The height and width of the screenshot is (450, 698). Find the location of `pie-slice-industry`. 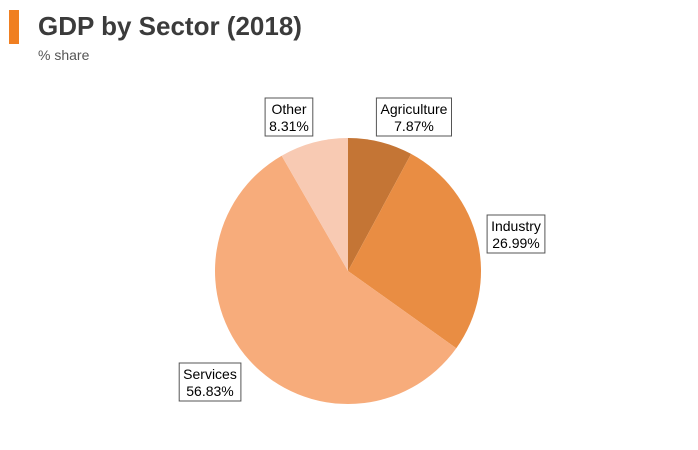

pie-slice-industry is located at coordinates (415, 251).